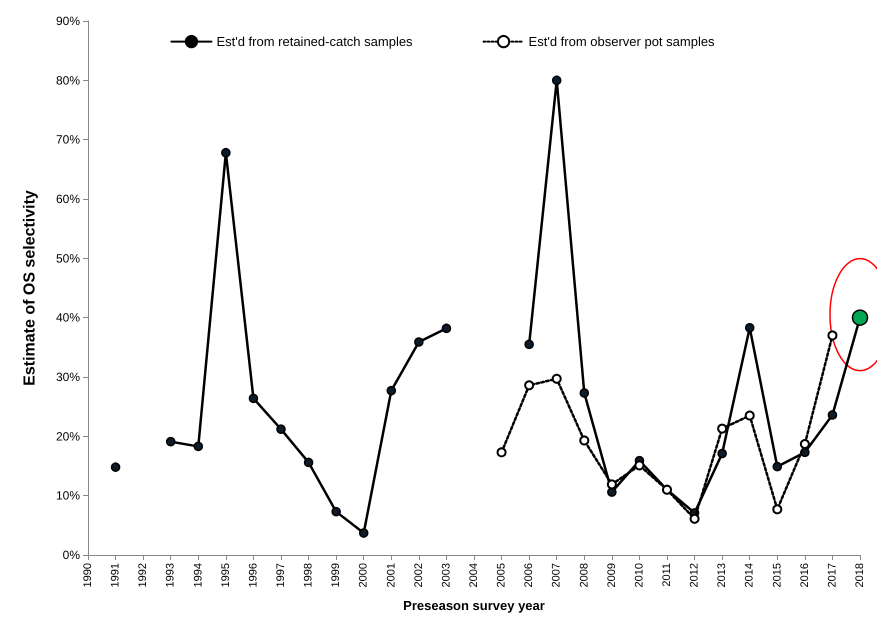 The height and width of the screenshot is (625, 885). Describe the element at coordinates (502, 575) in the screenshot. I see `x-tick-label: 2005` at that location.